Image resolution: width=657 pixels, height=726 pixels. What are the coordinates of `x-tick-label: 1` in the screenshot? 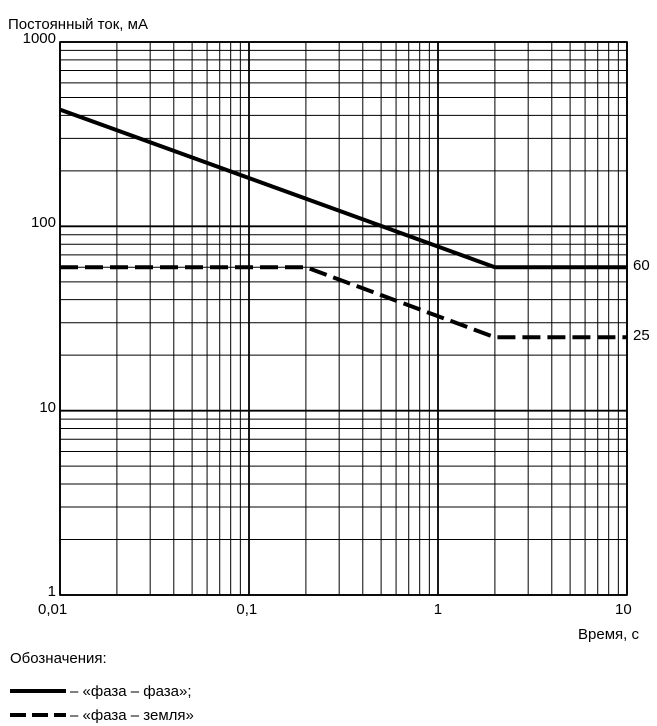 It's located at (438, 609).